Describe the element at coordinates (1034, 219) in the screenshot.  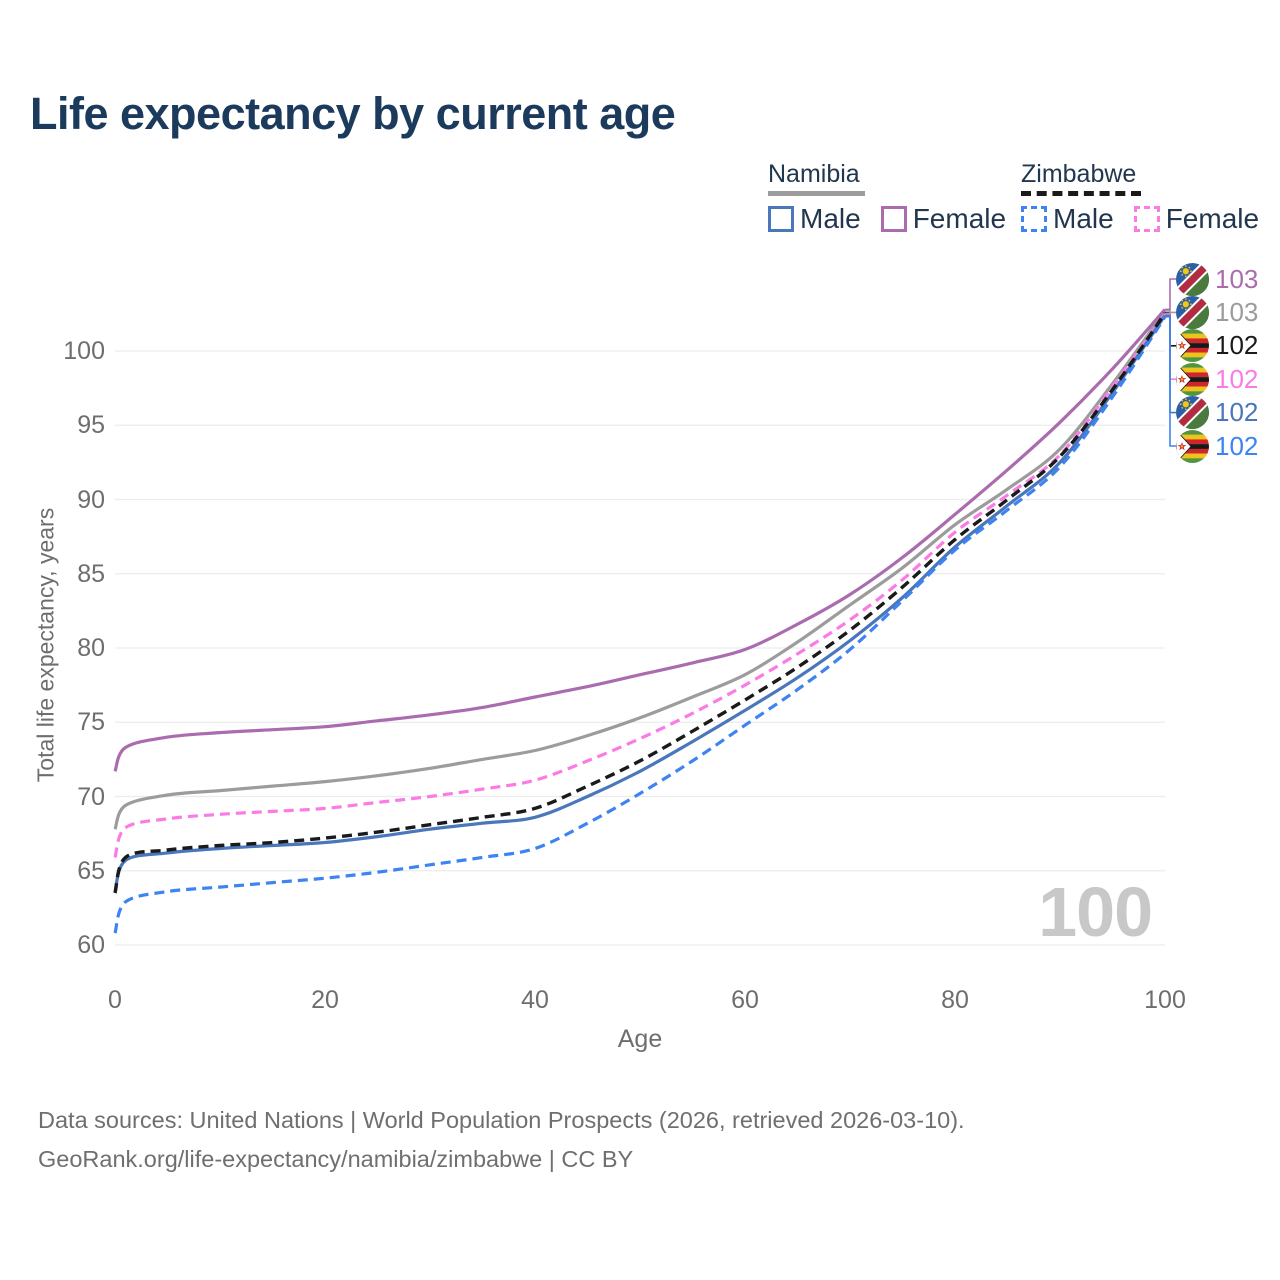
I see `zimbabwe-male-swatch` at that location.